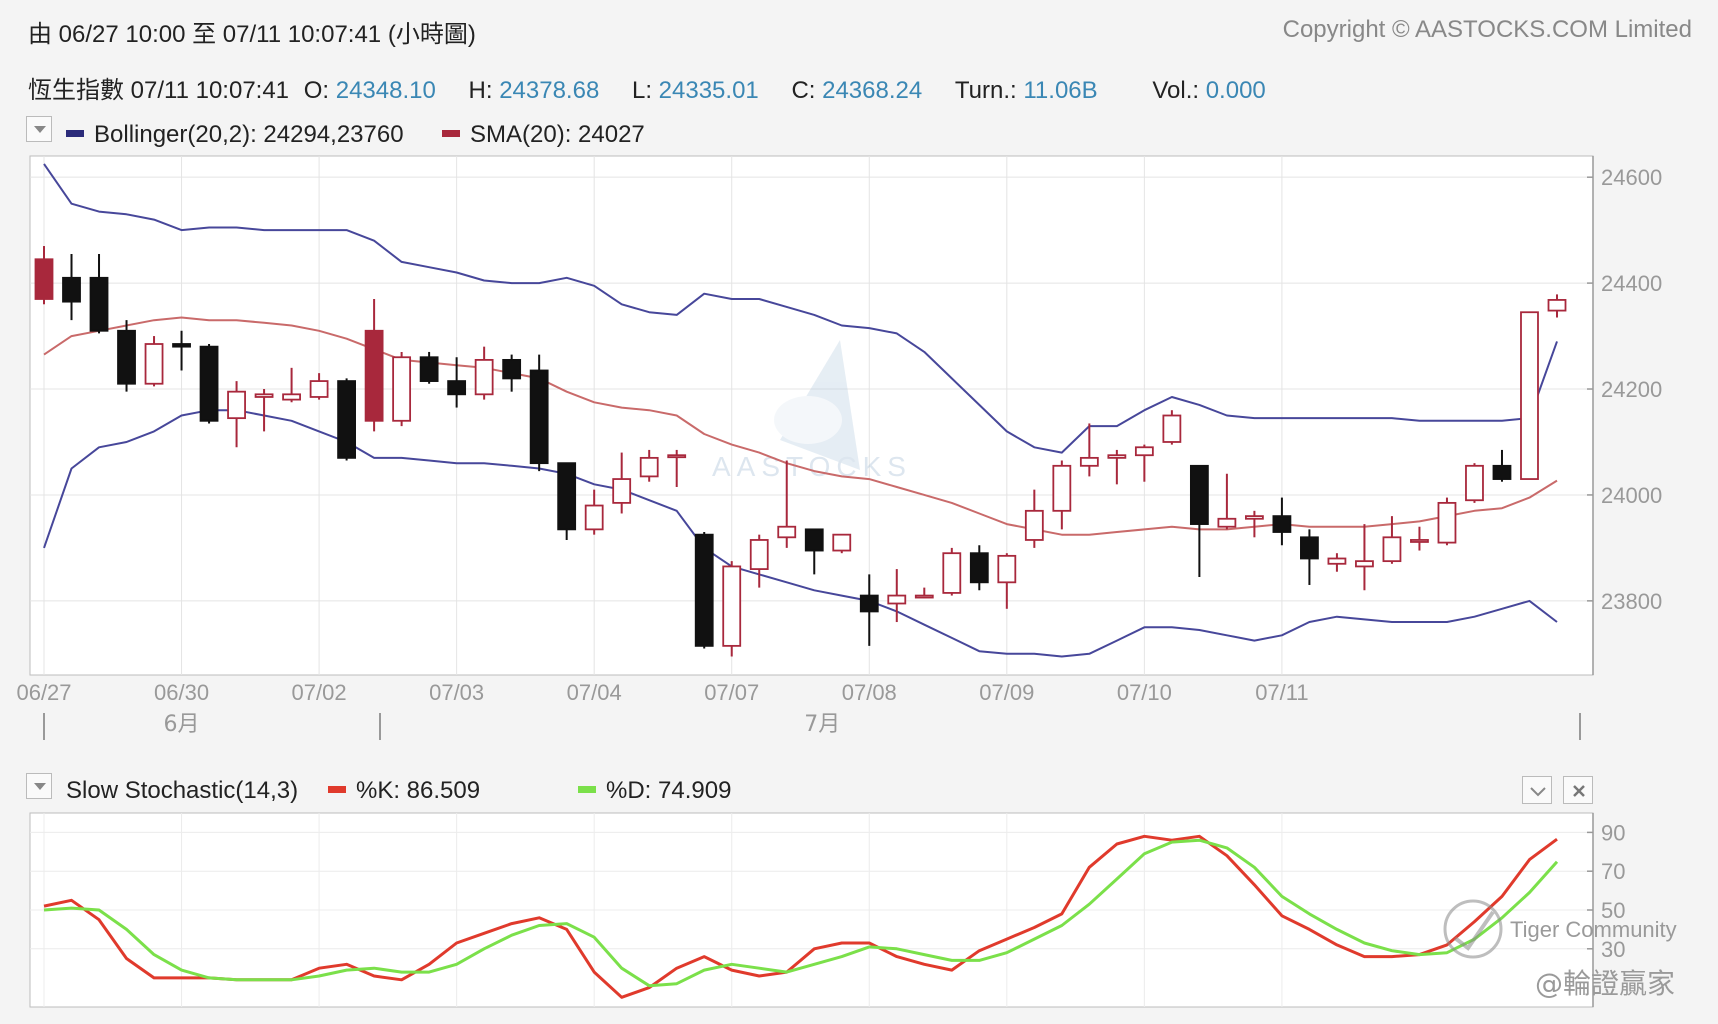  I want to click on date-range-label: 由 06/27 10:00 至 07/11 10:07:41 (小時圖), so click(252, 34).